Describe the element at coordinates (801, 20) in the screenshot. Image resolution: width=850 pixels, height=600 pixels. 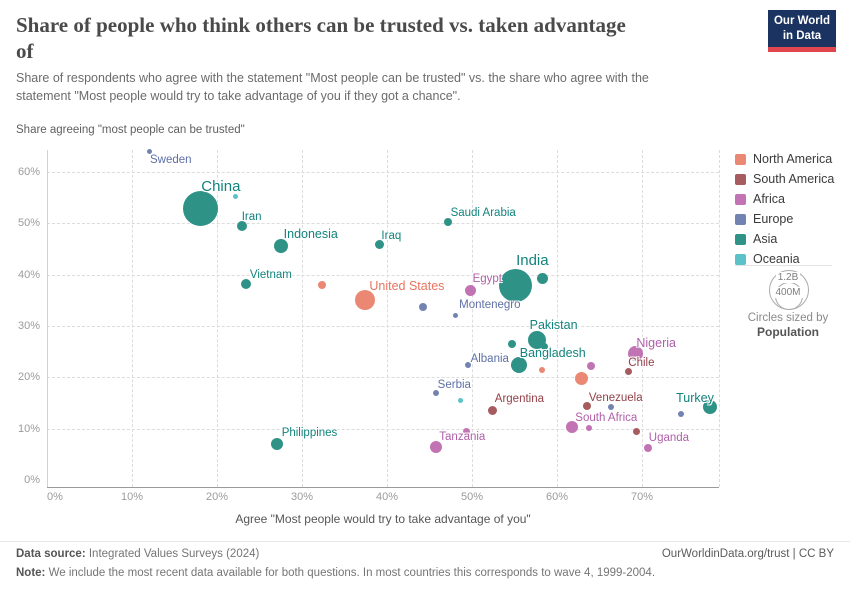
I see `owid-logo-line1: Our World` at that location.